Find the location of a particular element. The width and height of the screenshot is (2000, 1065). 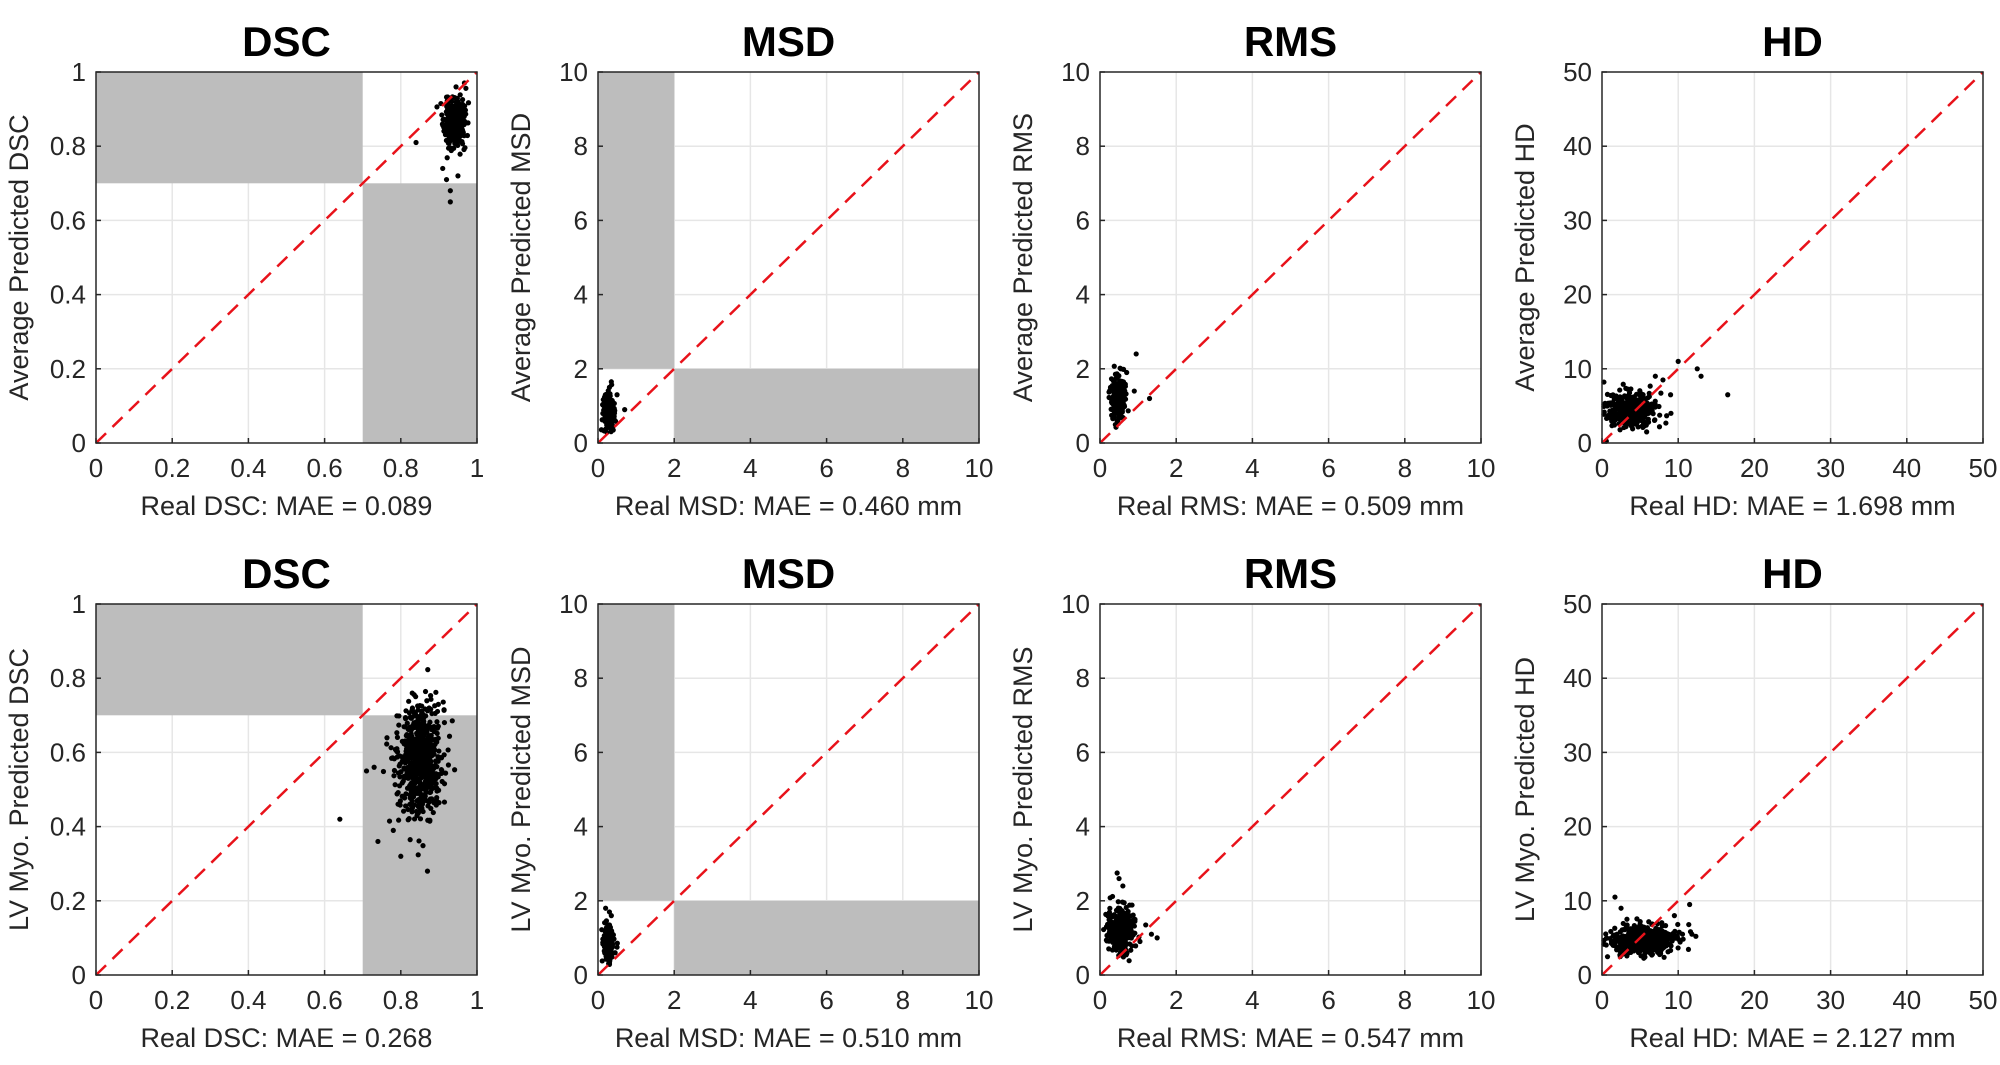

x-tick-label: 0 is located at coordinates (1602, 1000).